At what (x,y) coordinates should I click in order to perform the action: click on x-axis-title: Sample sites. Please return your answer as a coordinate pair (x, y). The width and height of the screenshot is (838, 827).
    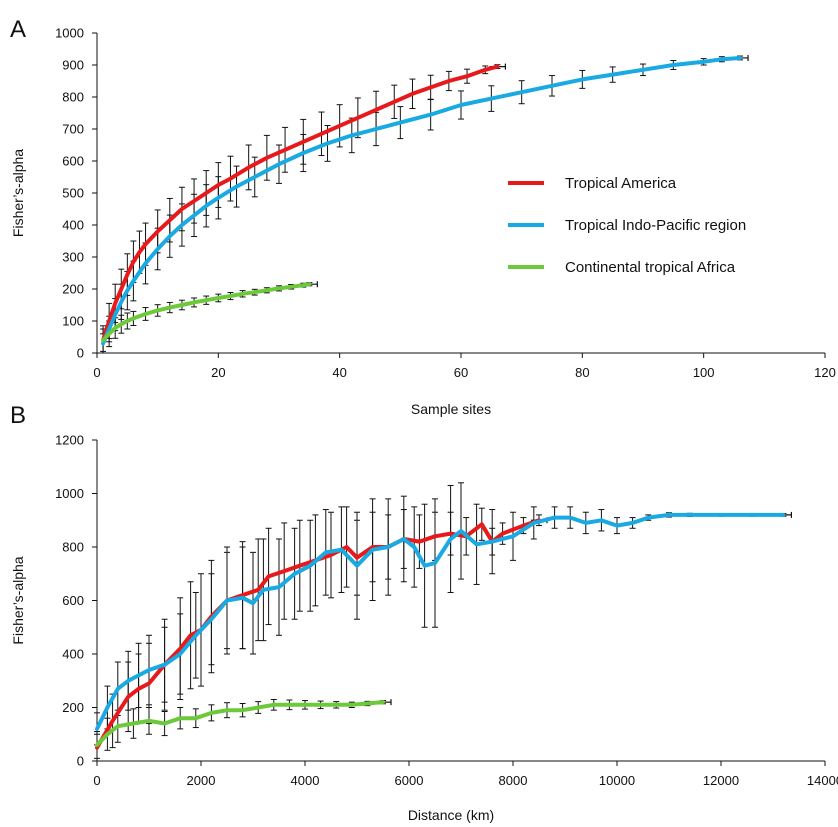
    Looking at the image, I should click on (451, 409).